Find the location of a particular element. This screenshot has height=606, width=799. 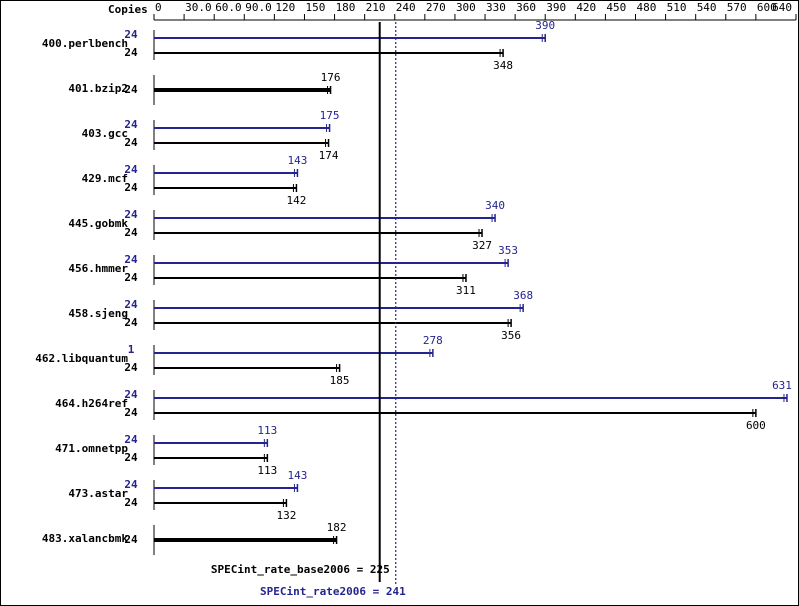

value-label: 340 is located at coordinates (495, 205).